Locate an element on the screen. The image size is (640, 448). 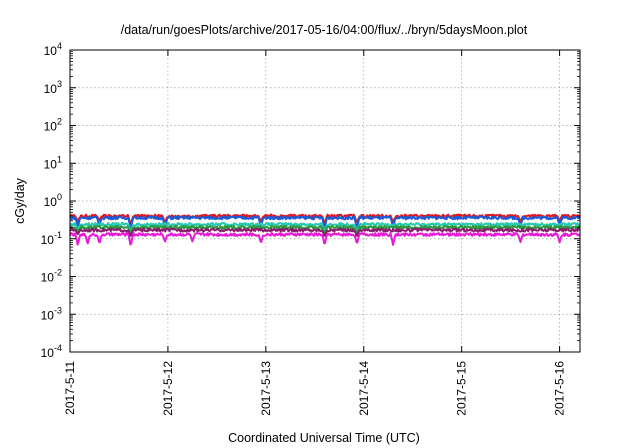
x-tick-label: 2017-5-11 is located at coordinates (70, 388).